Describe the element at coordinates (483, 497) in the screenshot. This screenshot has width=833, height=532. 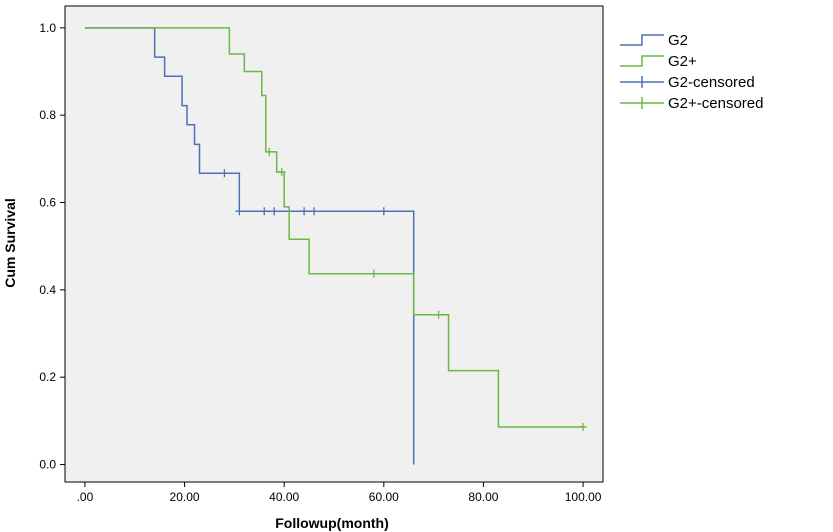
I see `x-tick-label: 80.00` at that location.